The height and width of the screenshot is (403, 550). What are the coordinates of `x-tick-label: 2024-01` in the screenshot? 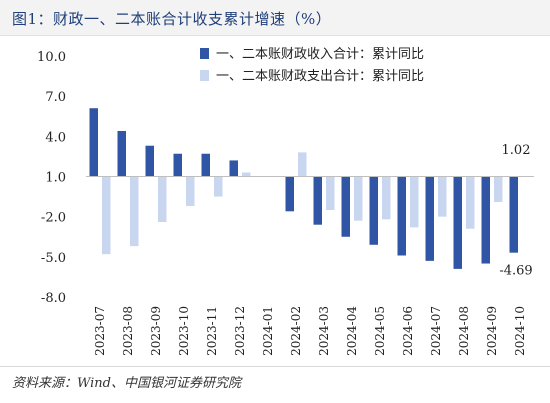 It's located at (268, 331).